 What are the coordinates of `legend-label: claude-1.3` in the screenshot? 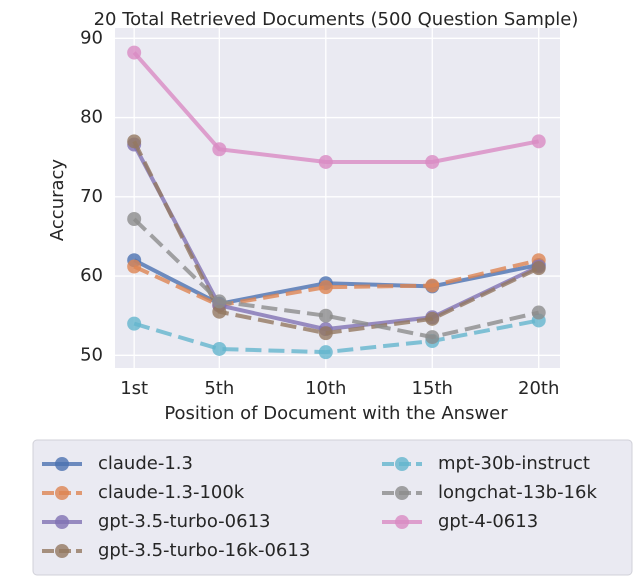 It's located at (145, 463).